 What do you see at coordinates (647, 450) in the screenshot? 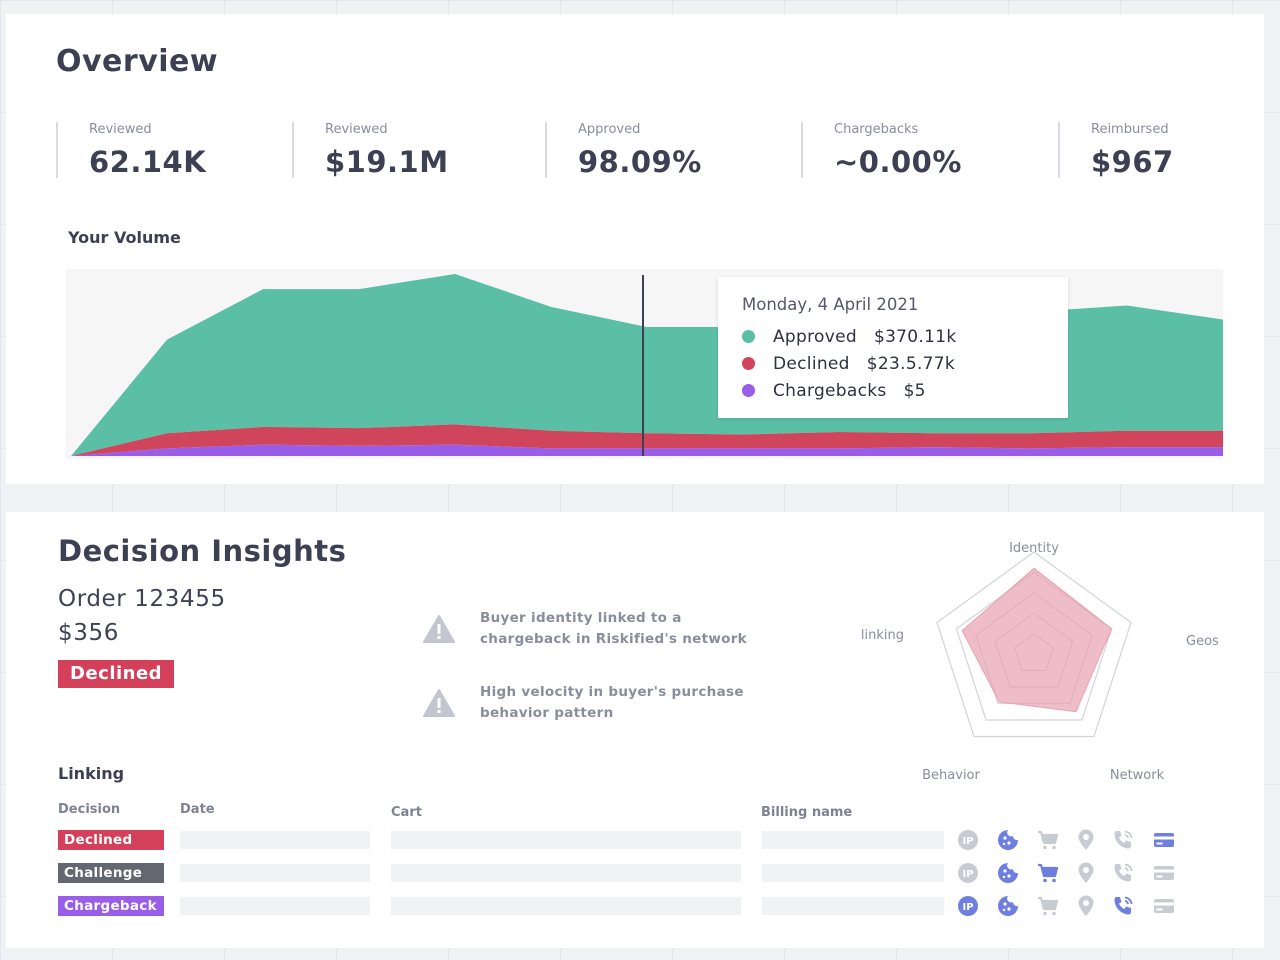
I see `area-series-chargebacks` at bounding box center [647, 450].